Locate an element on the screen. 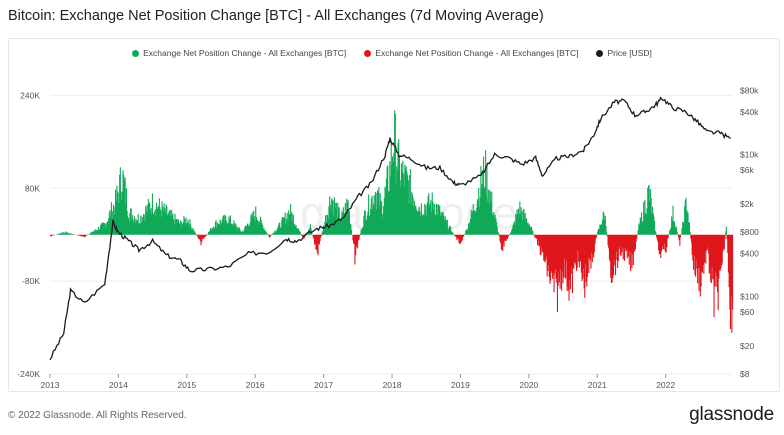 This screenshot has height=435, width=784. legend-black-dot-icon is located at coordinates (600, 53).